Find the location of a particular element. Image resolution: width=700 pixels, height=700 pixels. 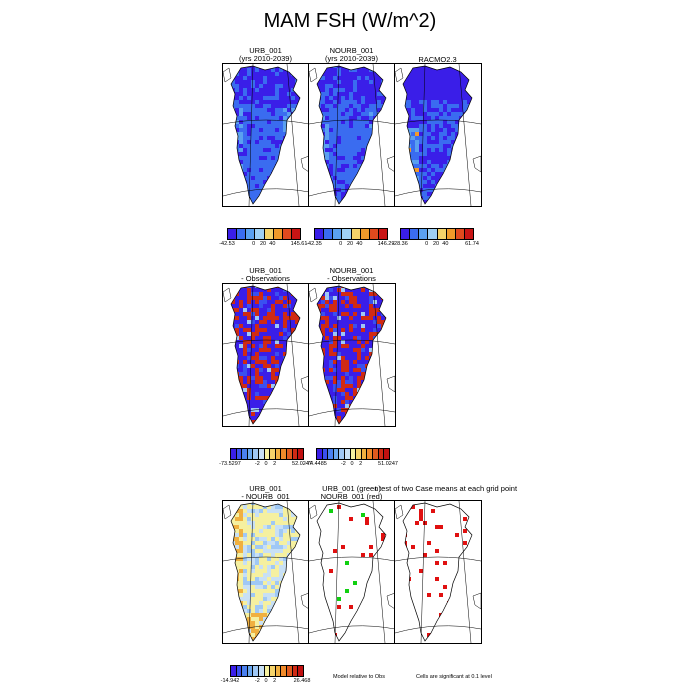

figure-title: MAM FSH (W/m^2) is located at coordinates (350, 21).